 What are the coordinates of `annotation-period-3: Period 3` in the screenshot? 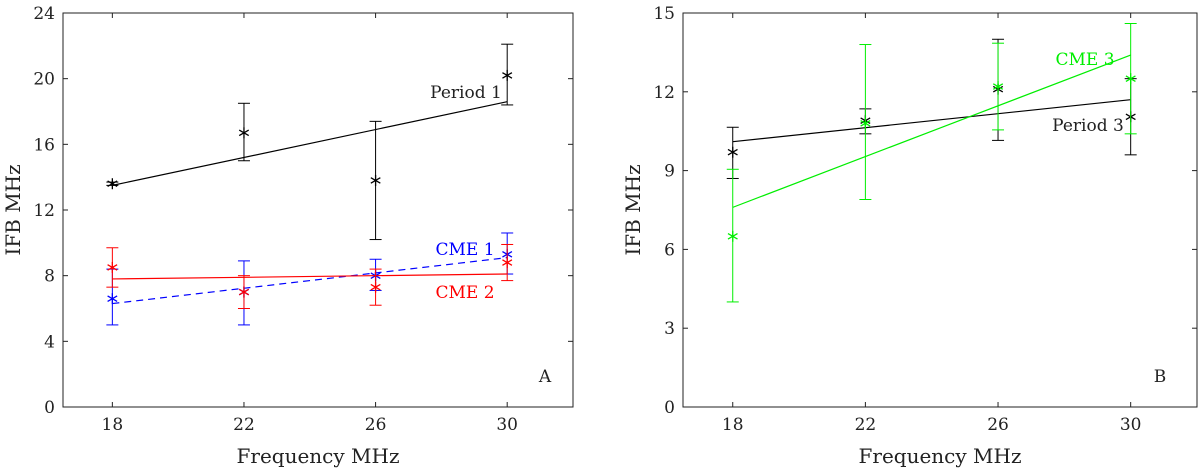 It's located at (1088, 126).